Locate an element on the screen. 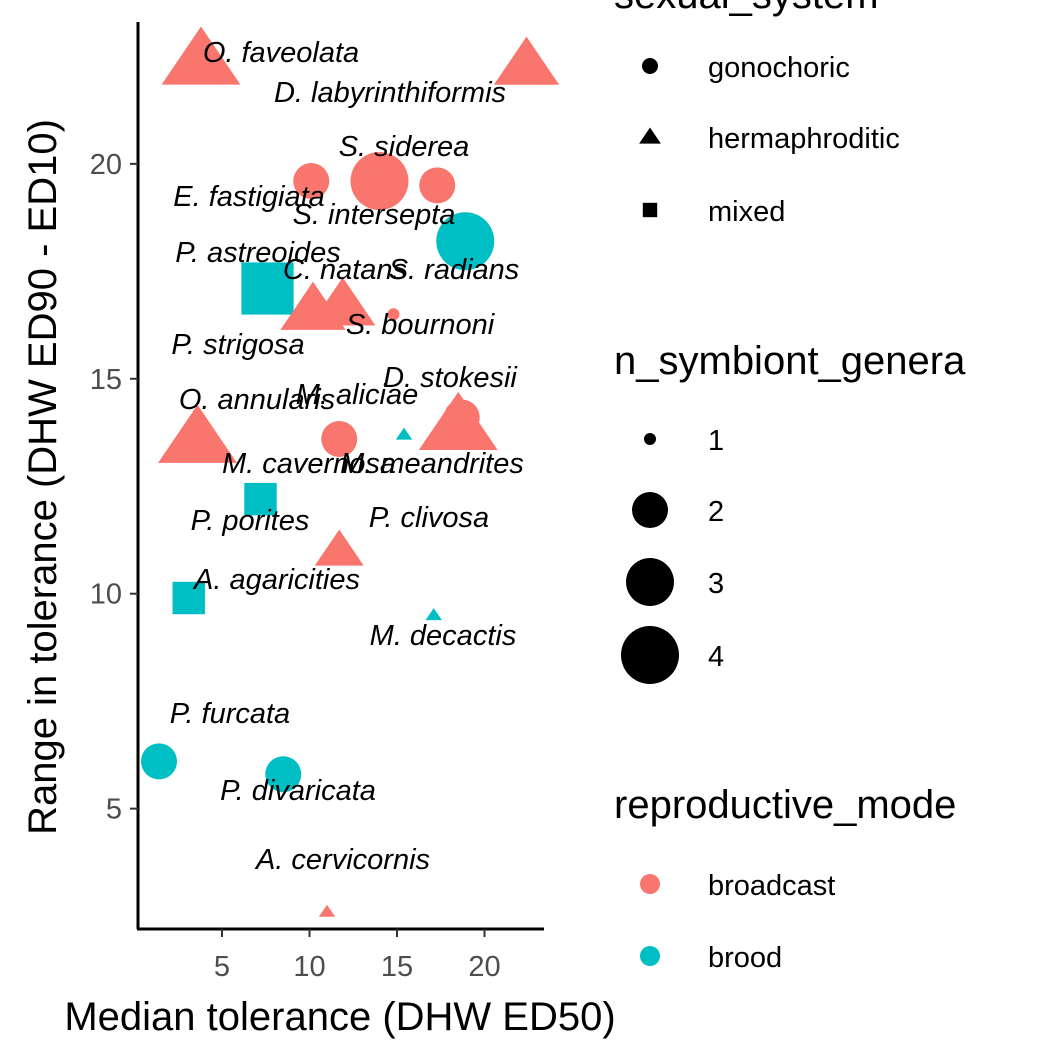  point-label: A. agaricities is located at coordinates (276, 580).